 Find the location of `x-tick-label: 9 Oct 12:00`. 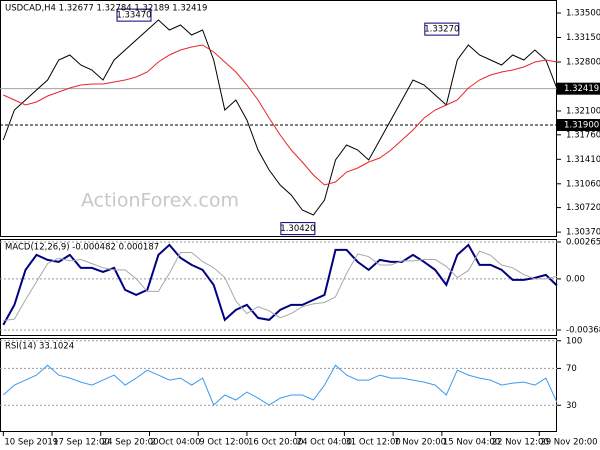

x-tick-label: 9 Oct 12:00 is located at coordinates (224, 443).